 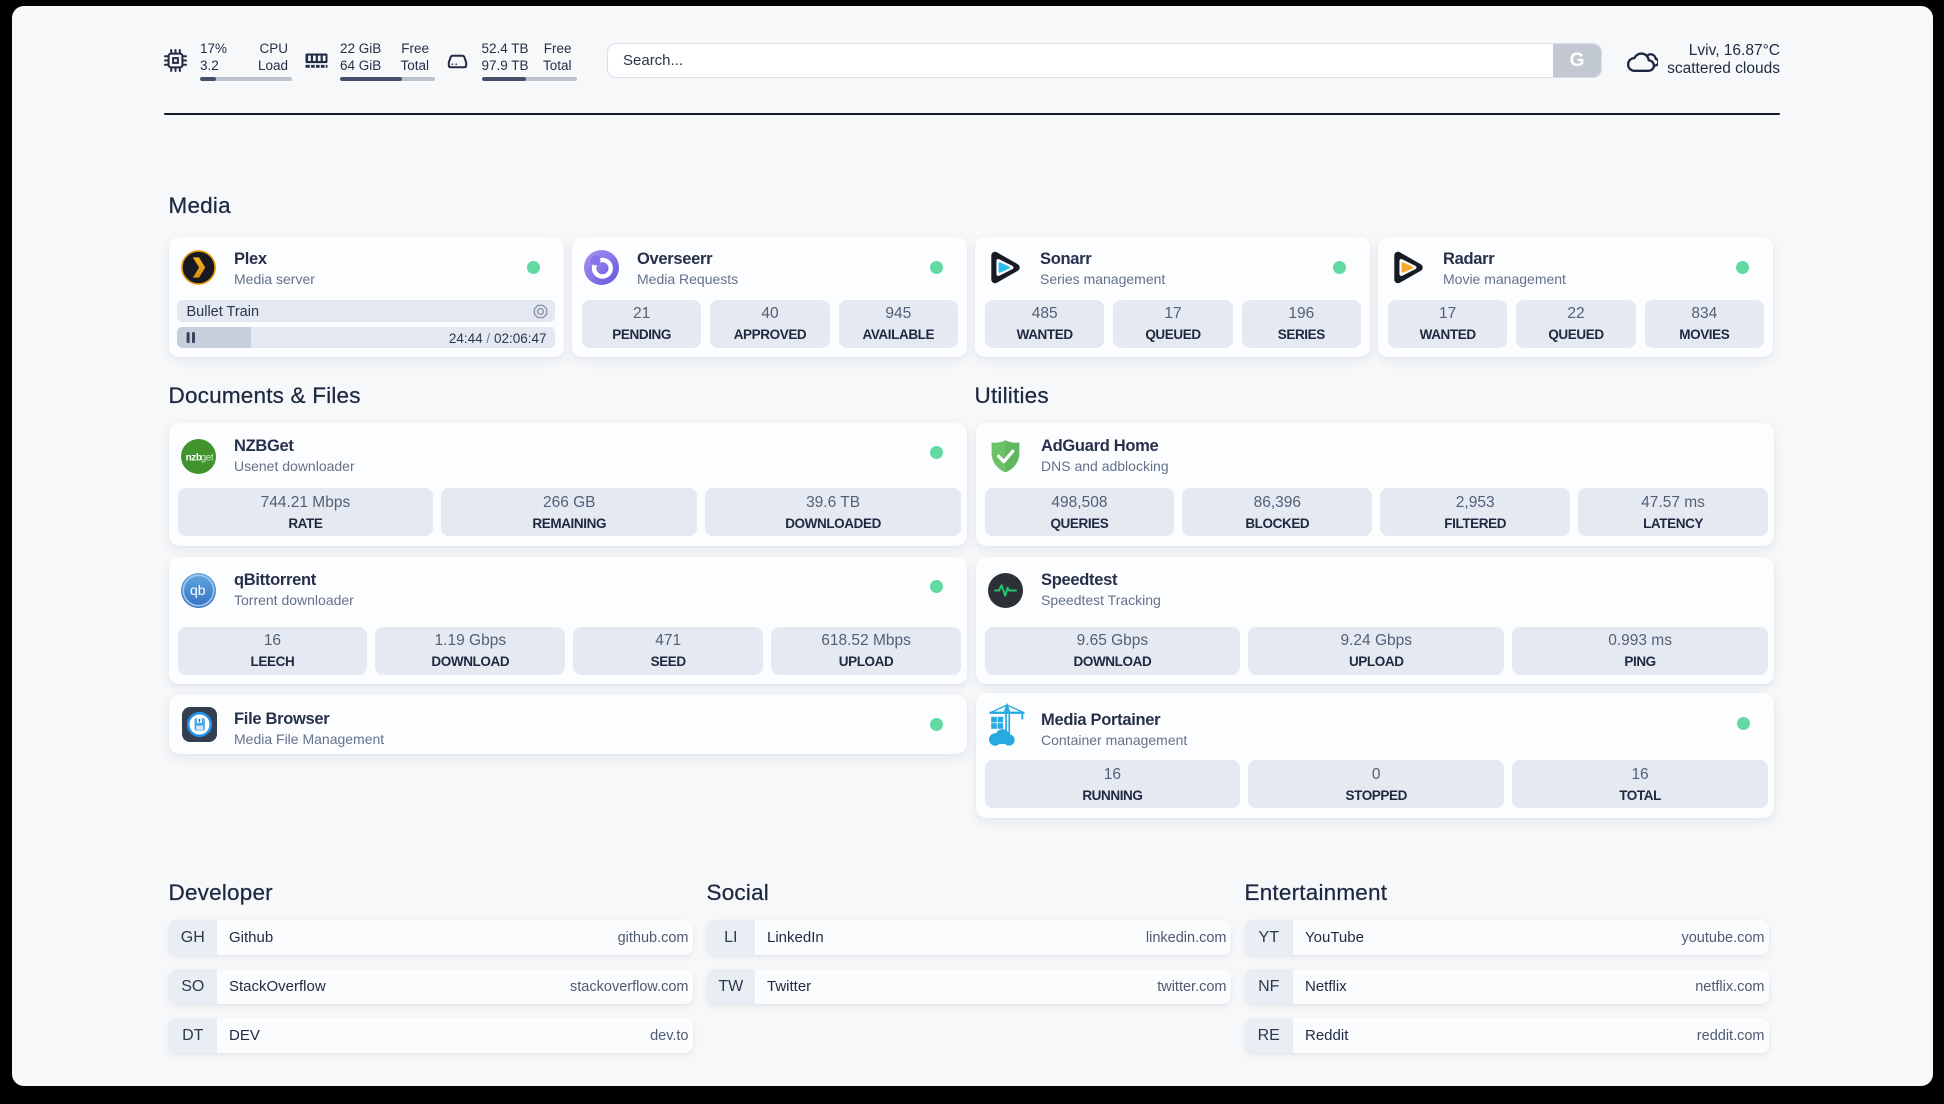 What do you see at coordinates (194, 457) in the screenshot?
I see `svg-text: nzb` at bounding box center [194, 457].